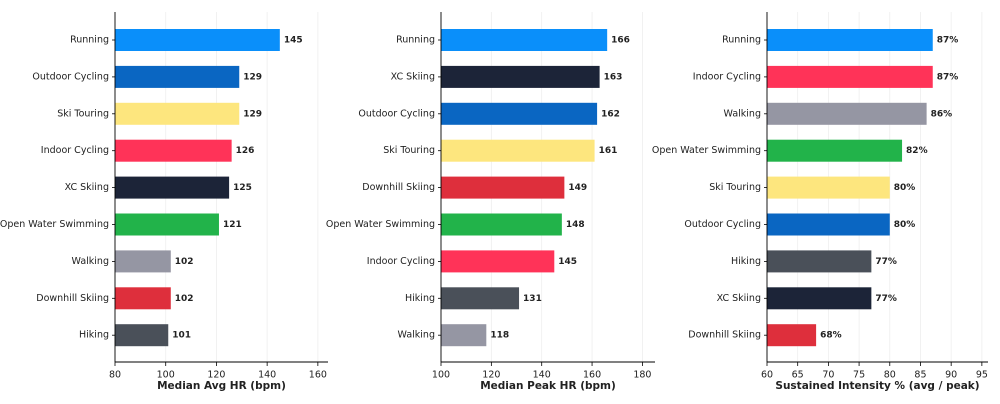  I want to click on value-label: 131, so click(532, 299).